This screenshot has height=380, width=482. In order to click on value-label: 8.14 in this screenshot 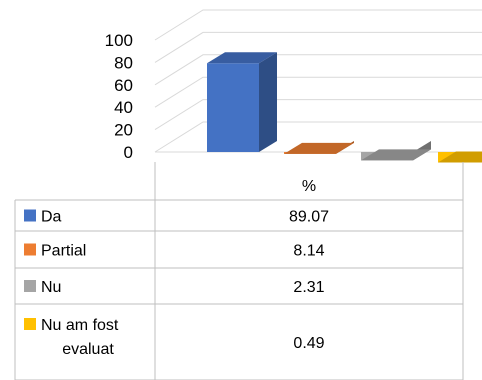, I will do `click(308, 251)`.